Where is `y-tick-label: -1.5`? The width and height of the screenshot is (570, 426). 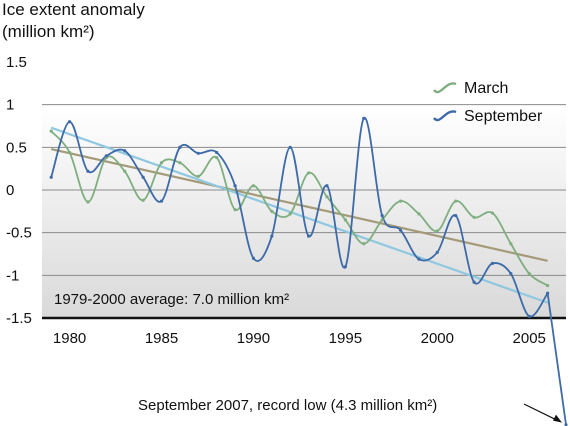
y-tick-label: -1.5 is located at coordinates (19, 318).